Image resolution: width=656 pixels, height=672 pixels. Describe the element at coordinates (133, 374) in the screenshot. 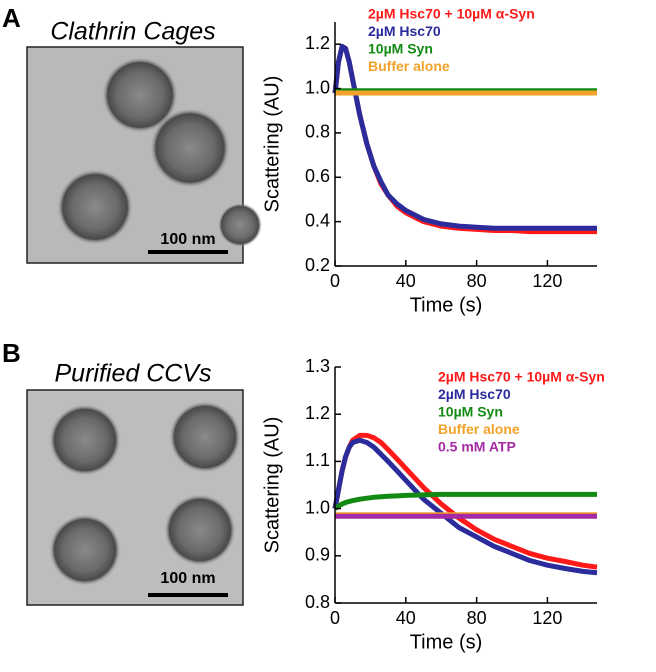

I see `image-title: Purified CCVs` at that location.